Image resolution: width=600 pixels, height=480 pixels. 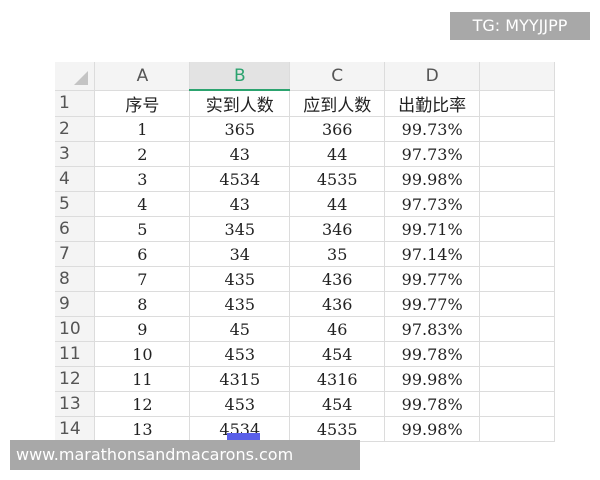 I want to click on row-header: 4, so click(x=75, y=179).